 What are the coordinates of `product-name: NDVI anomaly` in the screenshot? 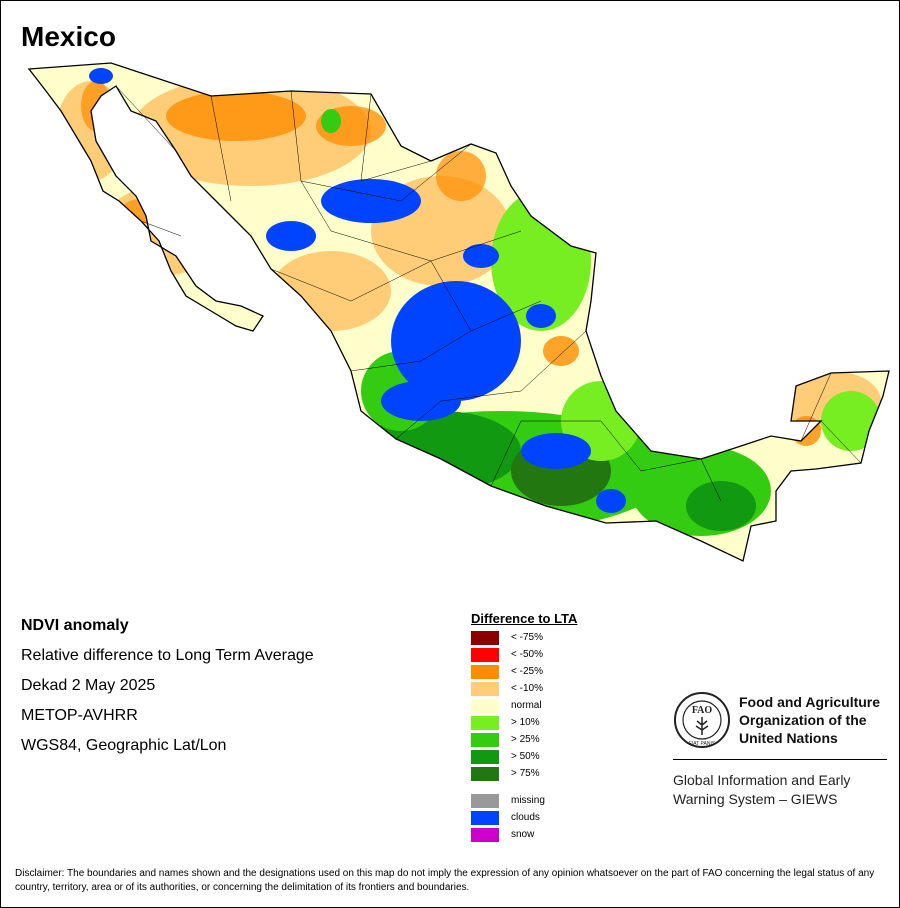 It's located at (75, 625).